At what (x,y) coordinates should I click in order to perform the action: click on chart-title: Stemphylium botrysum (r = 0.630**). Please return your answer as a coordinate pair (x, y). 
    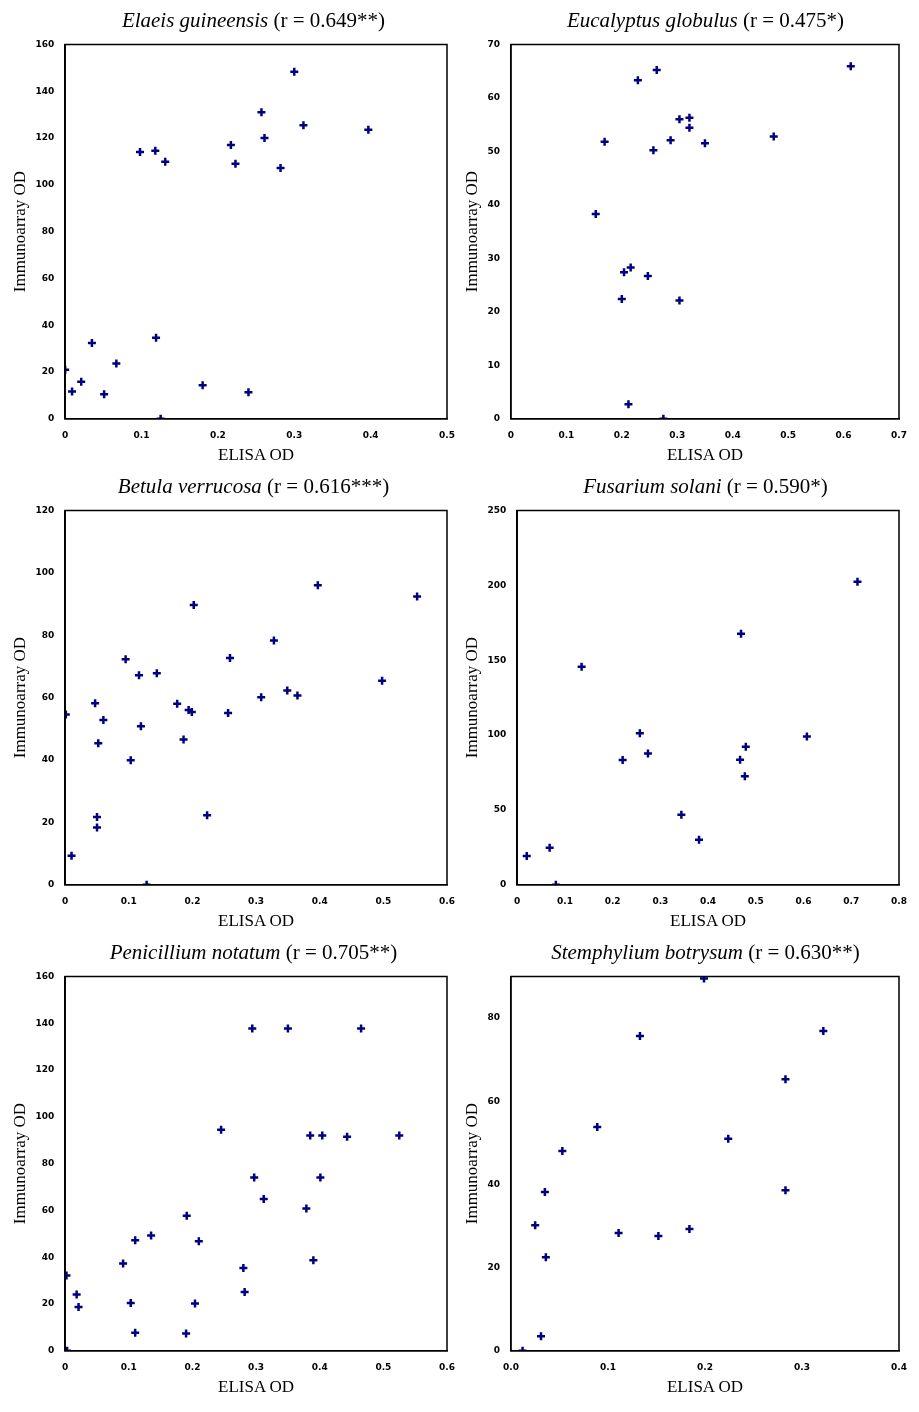
    Looking at the image, I should click on (705, 952).